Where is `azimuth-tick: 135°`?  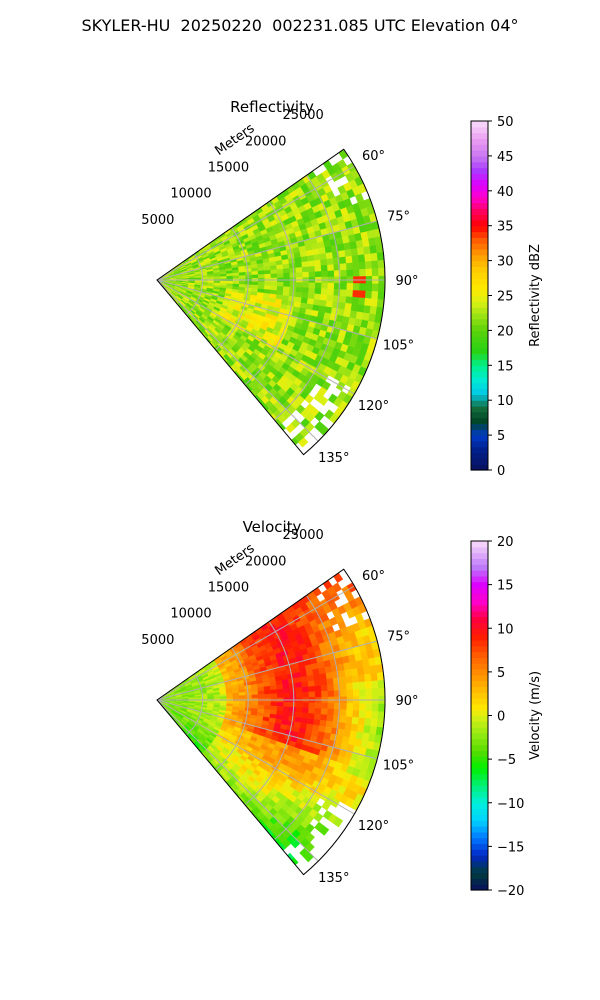
azimuth-tick: 135° is located at coordinates (333, 458).